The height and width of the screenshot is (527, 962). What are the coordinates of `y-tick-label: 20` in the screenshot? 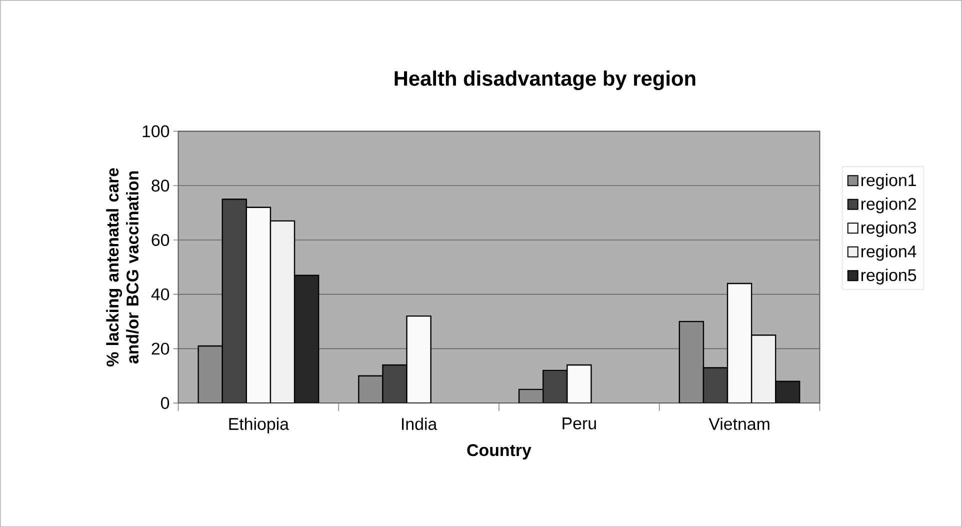 It's located at (161, 348).